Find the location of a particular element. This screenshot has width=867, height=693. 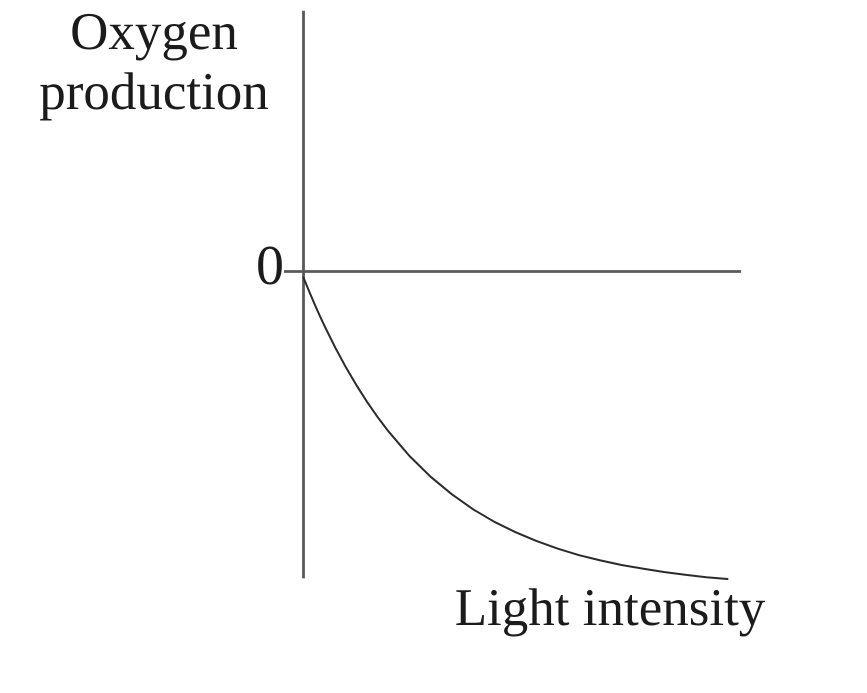

y-axis-label: Oxygen production is located at coordinates (154, 62).